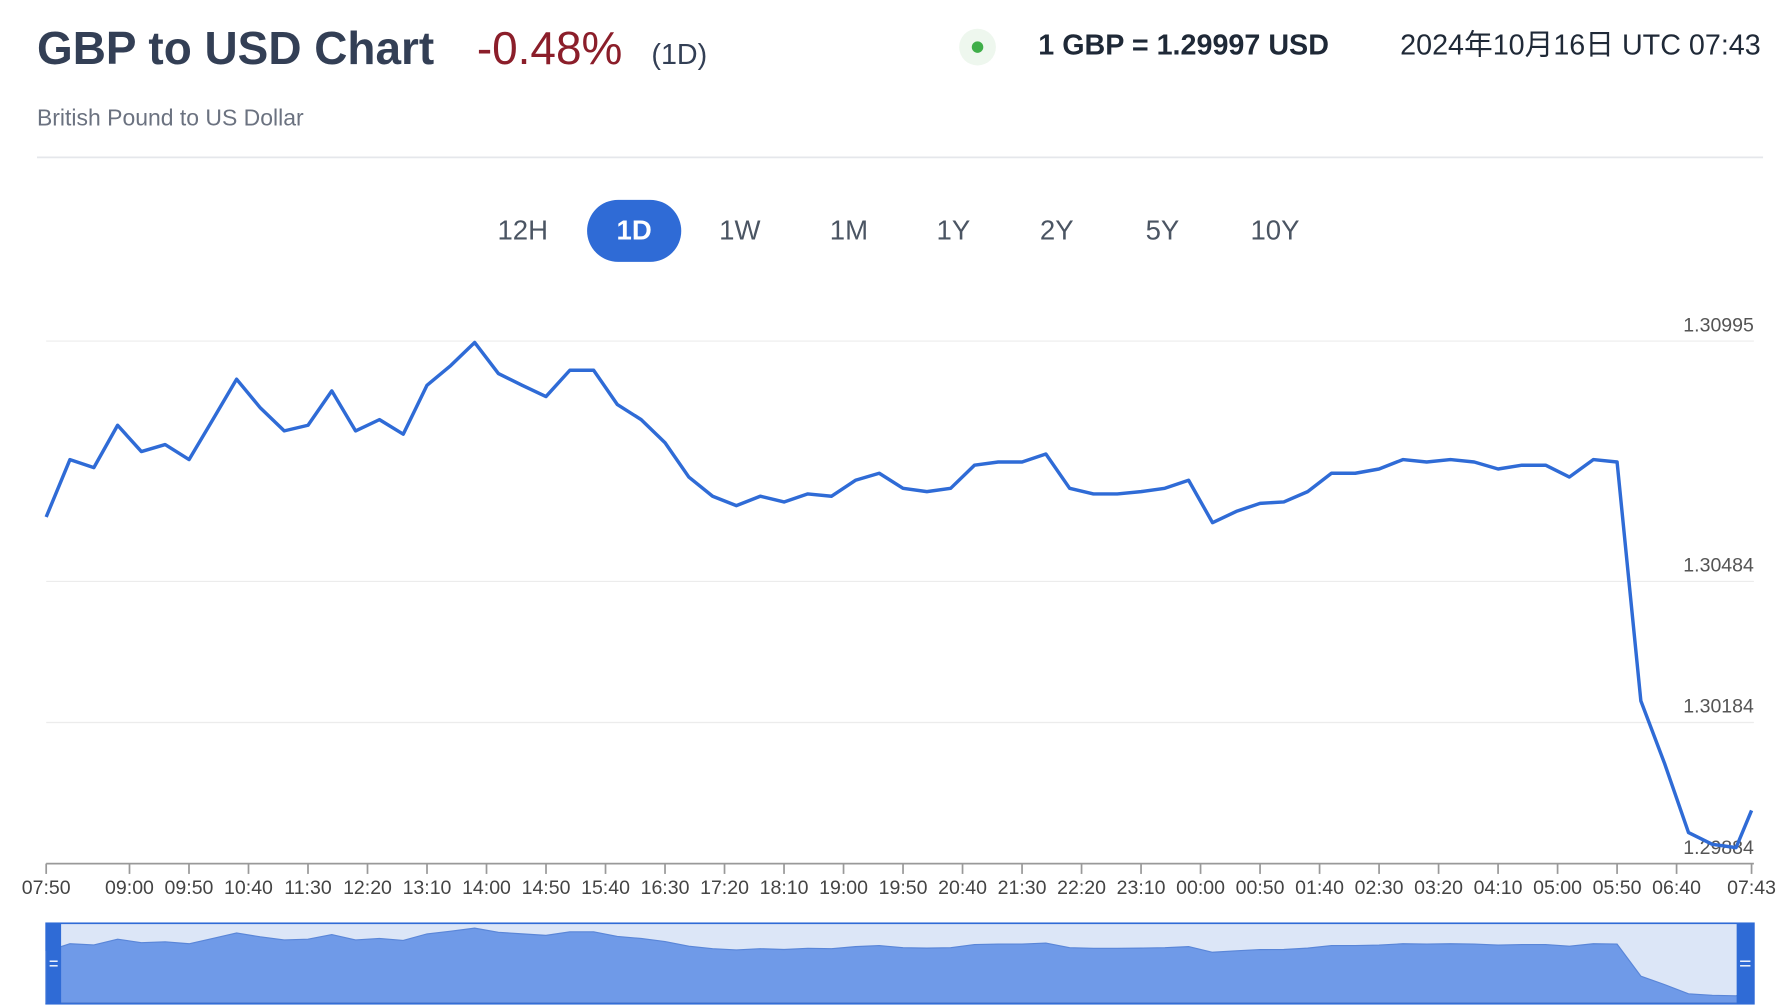 Image resolution: width=1792 pixels, height=1006 pixels. I want to click on x-tick-label: 15:40, so click(605, 888).